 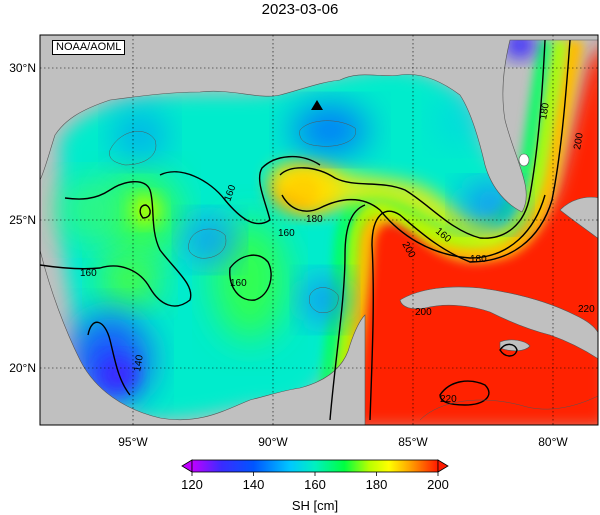 I want to click on lat-label-25n: 25°N, so click(x=22, y=220).